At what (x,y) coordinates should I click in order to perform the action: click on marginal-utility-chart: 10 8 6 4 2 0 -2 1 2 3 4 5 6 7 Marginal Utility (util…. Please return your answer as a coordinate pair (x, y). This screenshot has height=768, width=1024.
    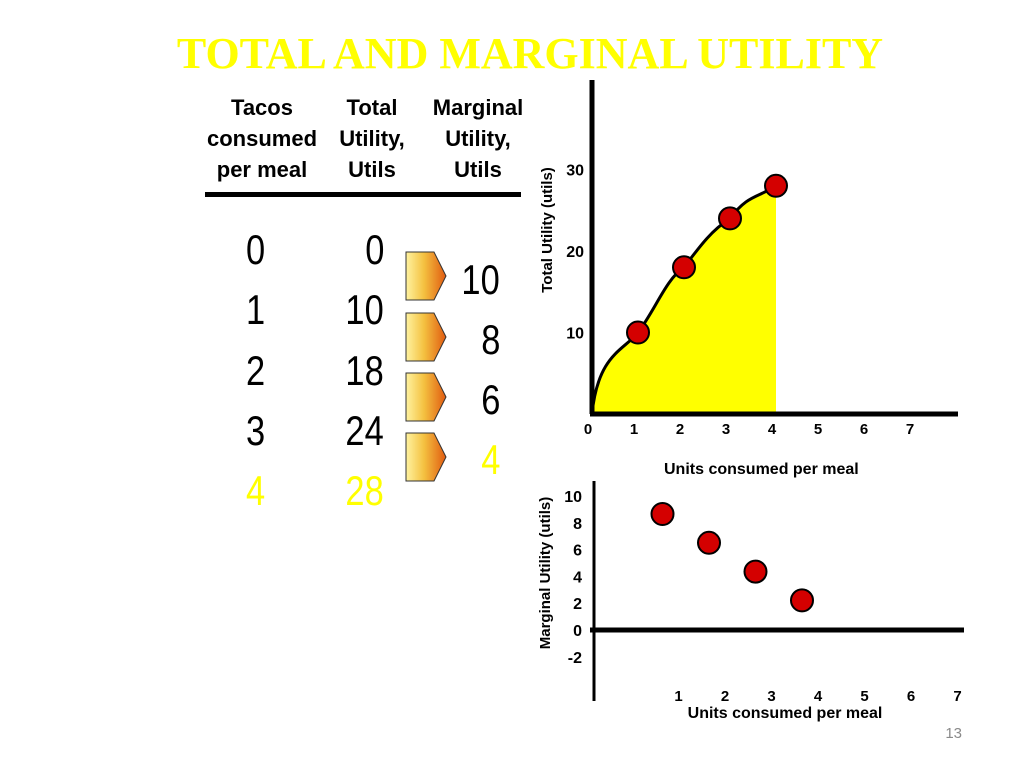
    Looking at the image, I should click on (750, 601).